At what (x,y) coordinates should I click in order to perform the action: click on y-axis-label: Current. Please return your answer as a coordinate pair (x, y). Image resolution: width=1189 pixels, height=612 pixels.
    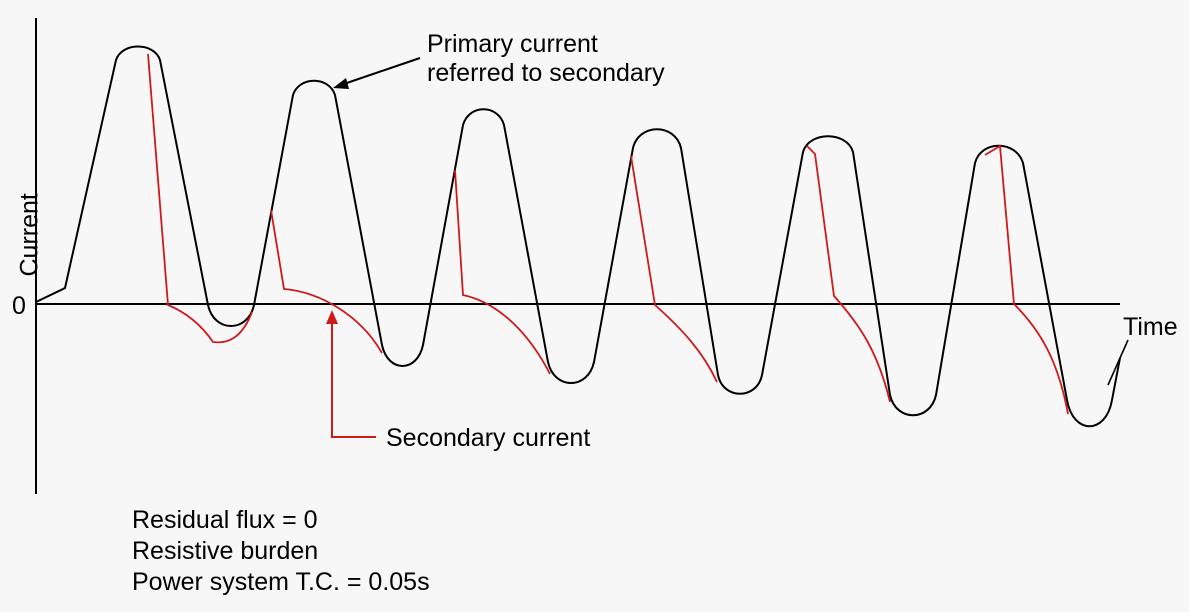
    Looking at the image, I should click on (29, 235).